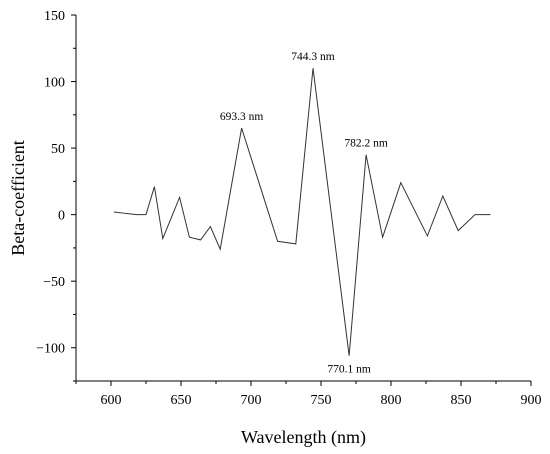 The image size is (550, 454). What do you see at coordinates (251, 400) in the screenshot?
I see `x-tick-label: 700` at bounding box center [251, 400].